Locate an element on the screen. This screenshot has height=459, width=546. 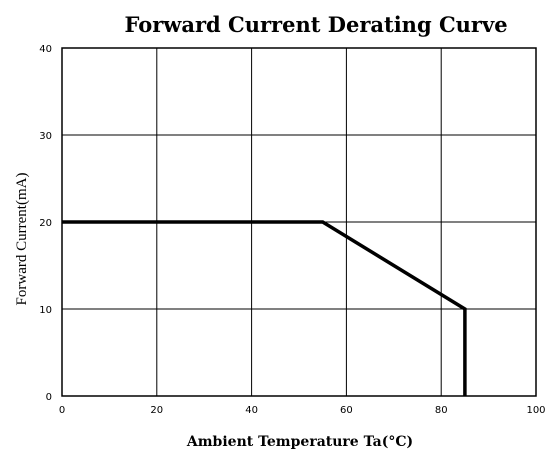
y-tick-label-20: 20 is located at coordinates (45, 223).